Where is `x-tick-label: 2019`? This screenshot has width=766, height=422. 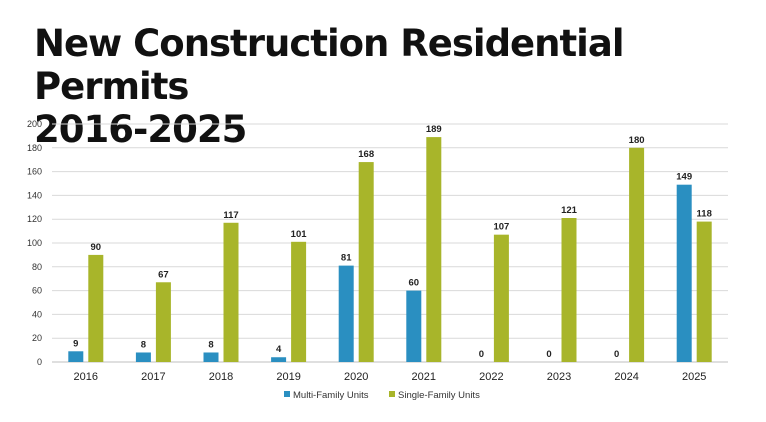
x-tick-label: 2019 is located at coordinates (288, 377).